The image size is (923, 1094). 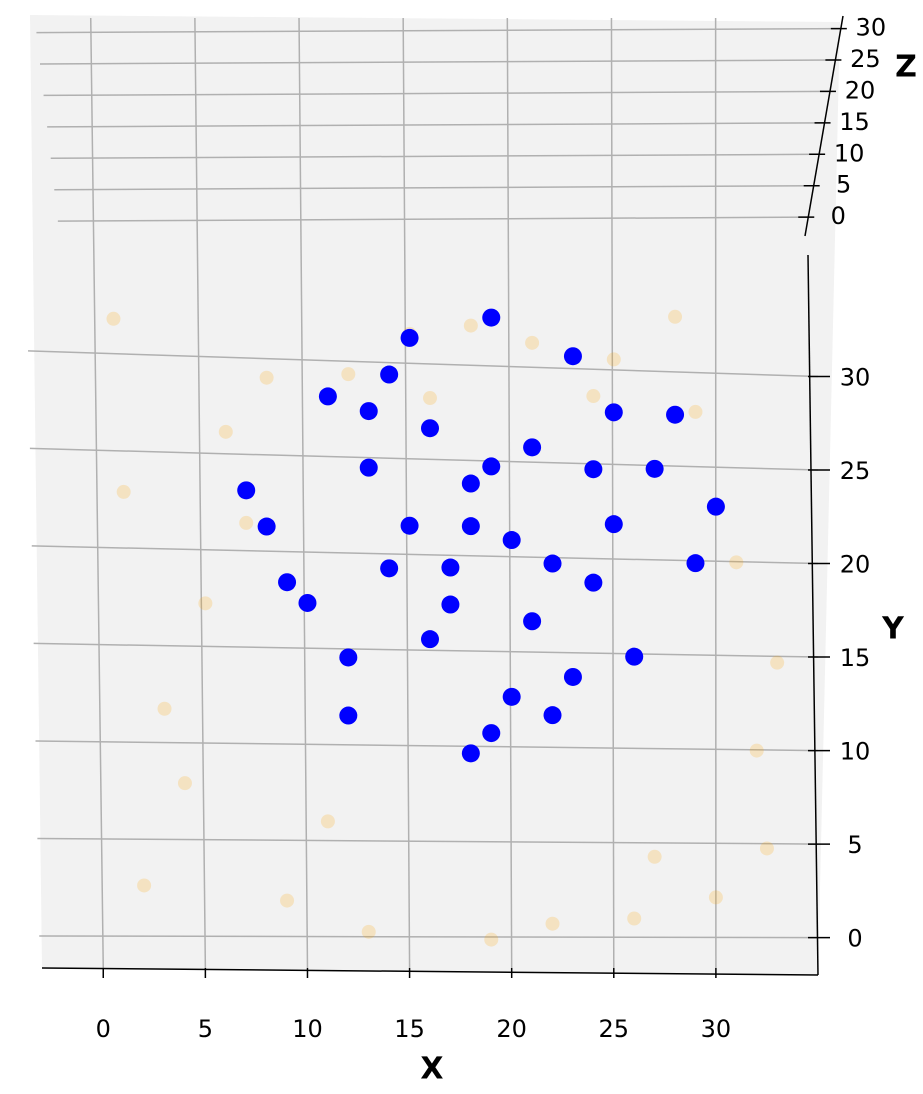 What do you see at coordinates (893, 629) in the screenshot?
I see `y-axis-label: Y` at bounding box center [893, 629].